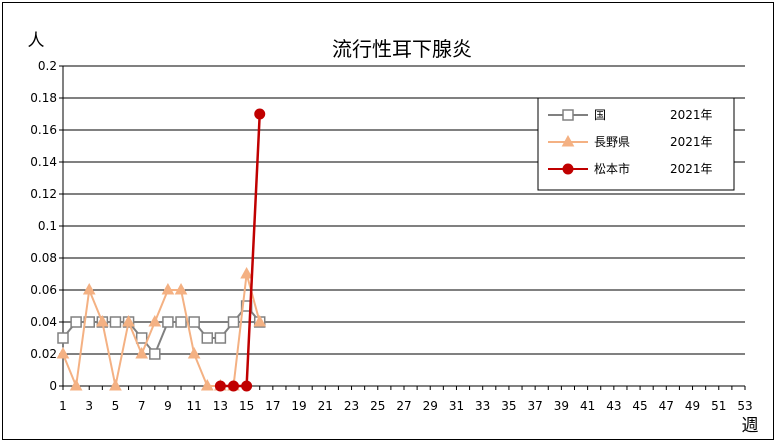 The width and height of the screenshot is (777, 444). What do you see at coordinates (43, 98) in the screenshot?
I see `y-tick-label: 0.18` at bounding box center [43, 98].